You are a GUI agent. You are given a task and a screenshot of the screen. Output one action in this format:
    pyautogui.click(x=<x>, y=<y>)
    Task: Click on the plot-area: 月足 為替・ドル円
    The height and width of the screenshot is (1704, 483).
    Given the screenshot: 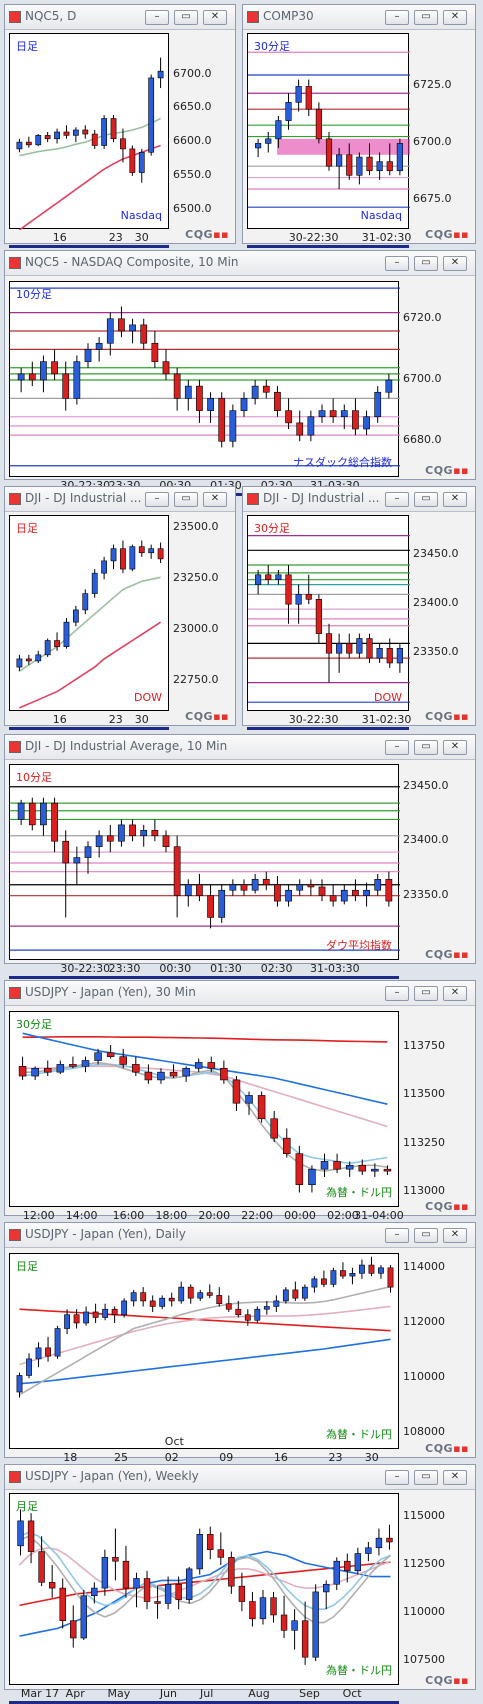 What is the action you would take?
    pyautogui.click(x=204, y=1589)
    